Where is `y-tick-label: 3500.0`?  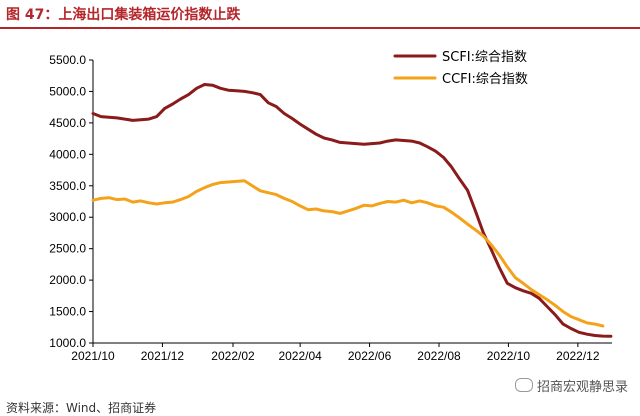 y-tick-label: 3500.0 is located at coordinates (67, 186).